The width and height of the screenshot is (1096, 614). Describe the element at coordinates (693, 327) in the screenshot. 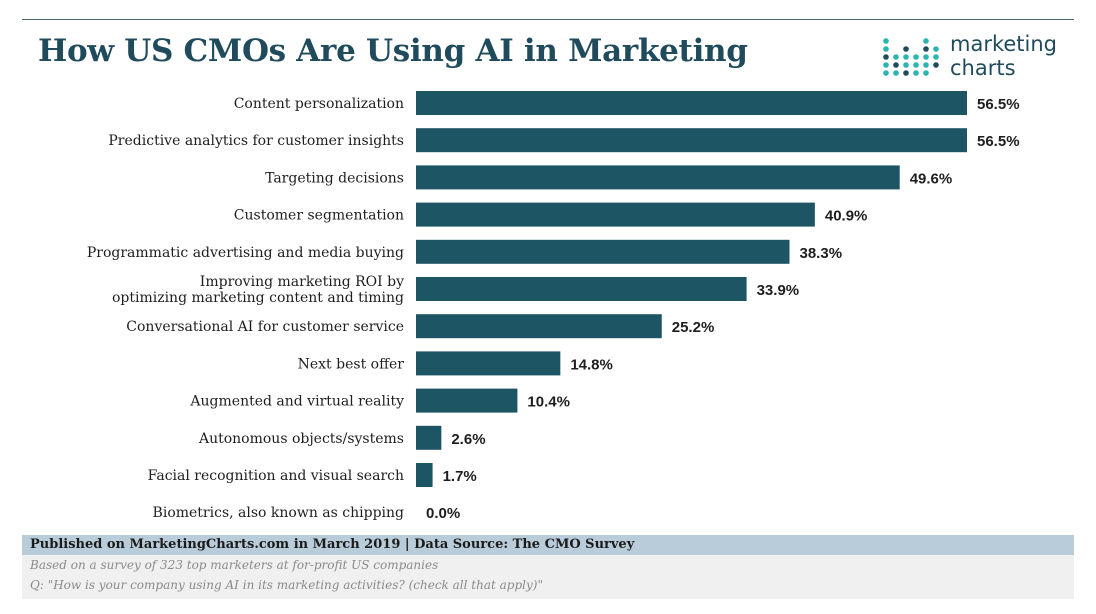

I see `value-label: 25.2%` at that location.